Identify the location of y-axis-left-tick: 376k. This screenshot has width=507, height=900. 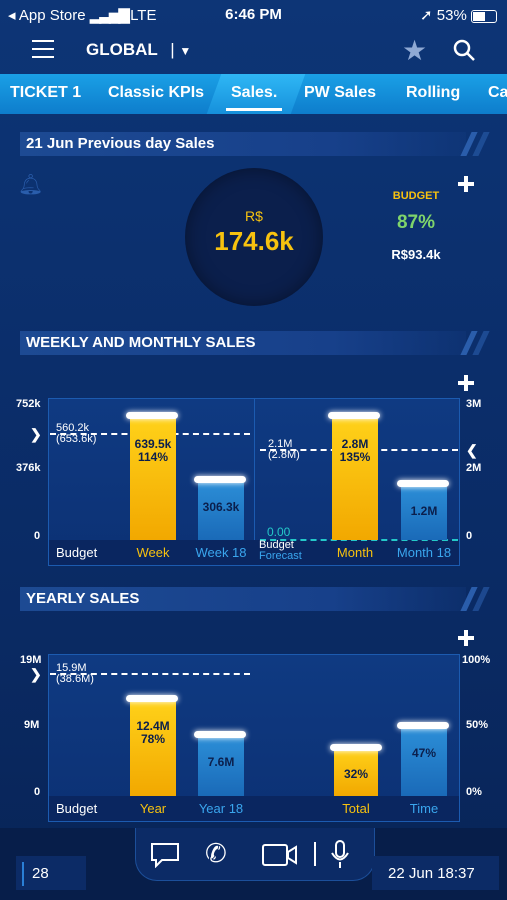
(28, 468).